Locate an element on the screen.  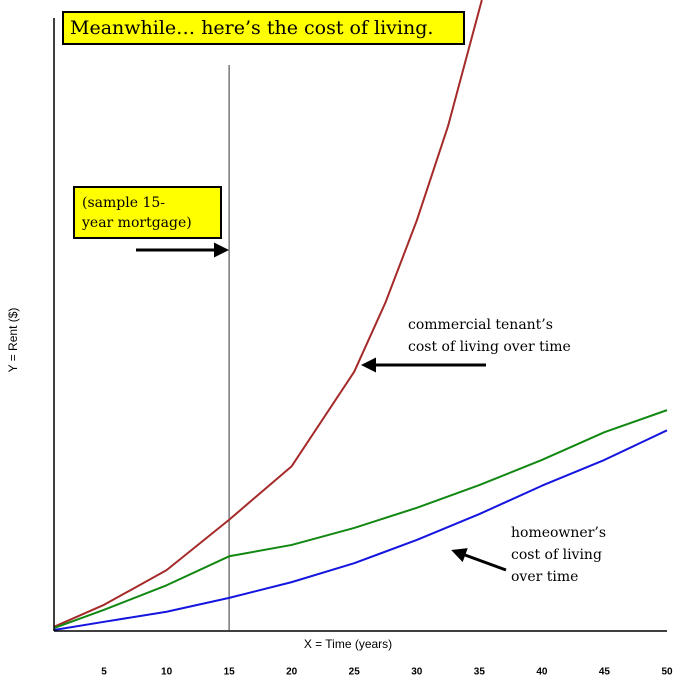
annotation: commercial tenant’s is located at coordinates (480, 325).